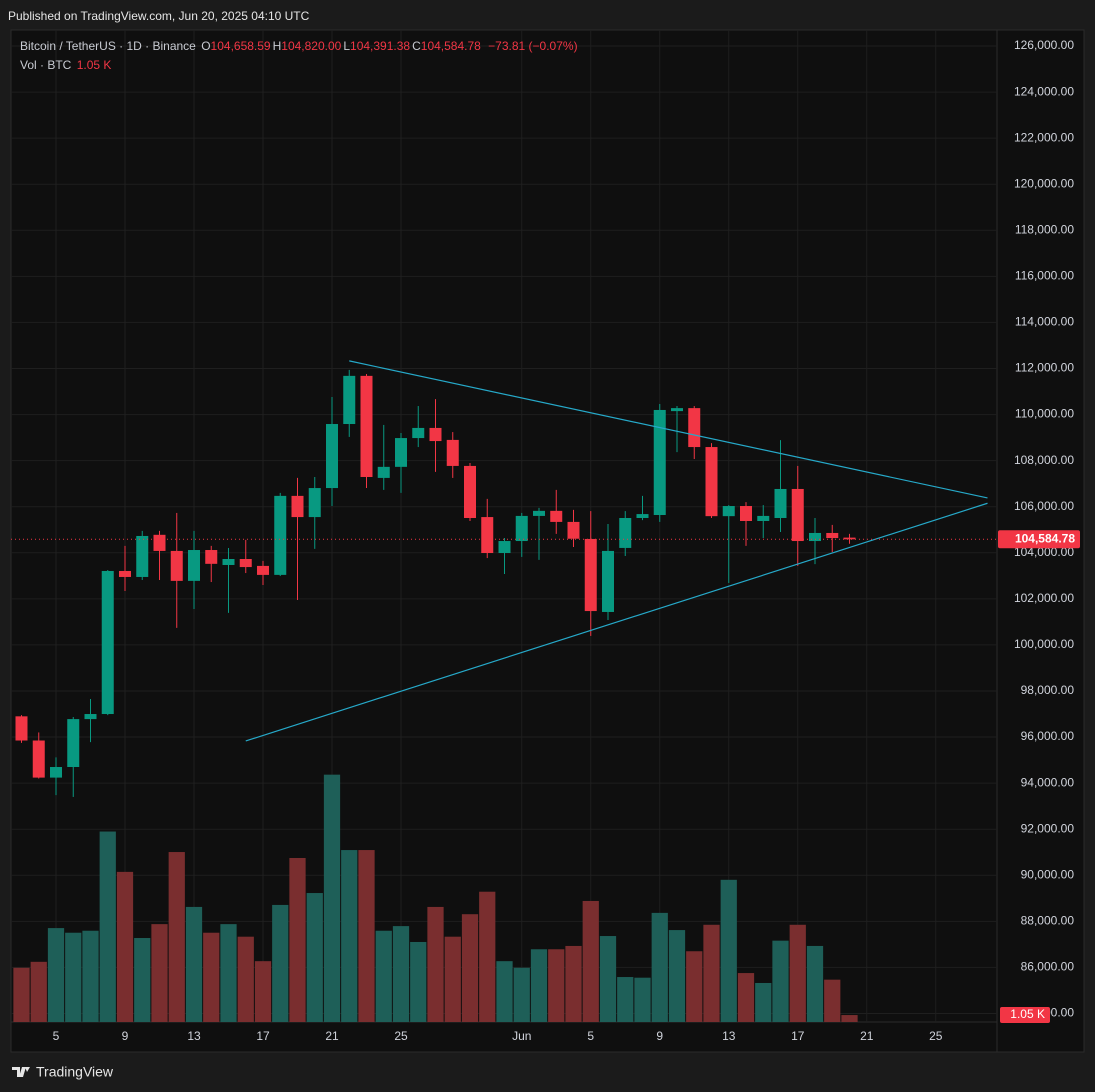 This screenshot has height=1092, width=1095. Describe the element at coordinates (94, 65) in the screenshot. I see `volume-value: 1.05 K` at that location.